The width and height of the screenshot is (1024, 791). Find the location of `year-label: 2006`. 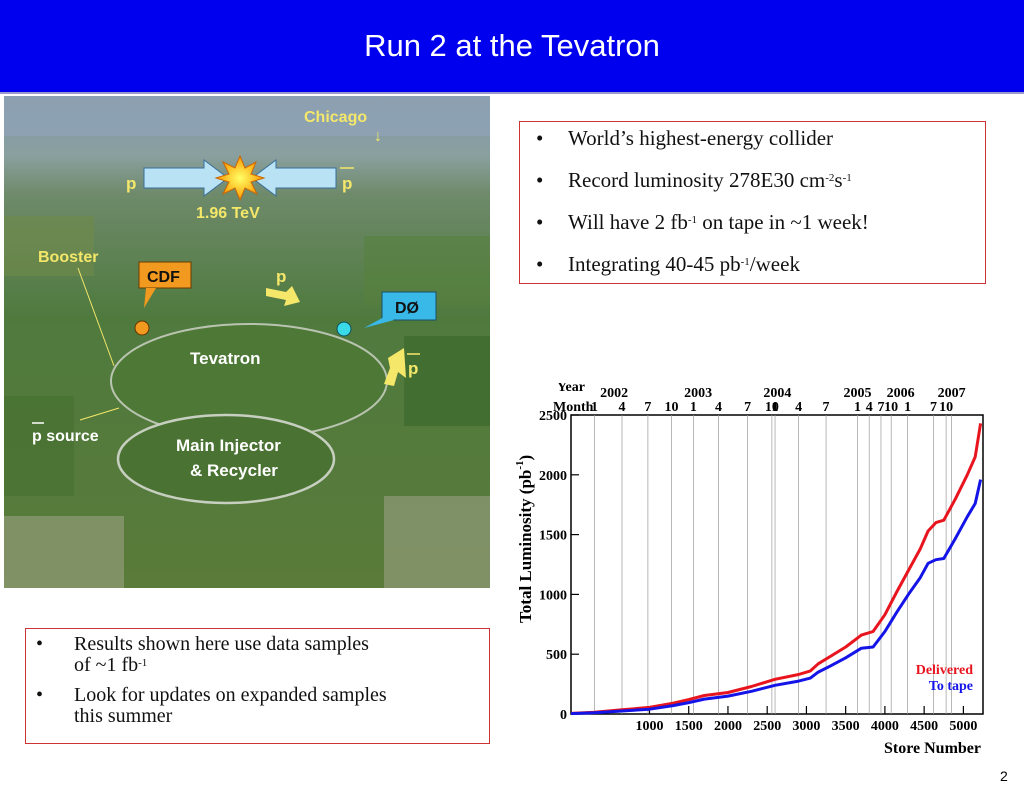

year-label: 2006 is located at coordinates (901, 393).